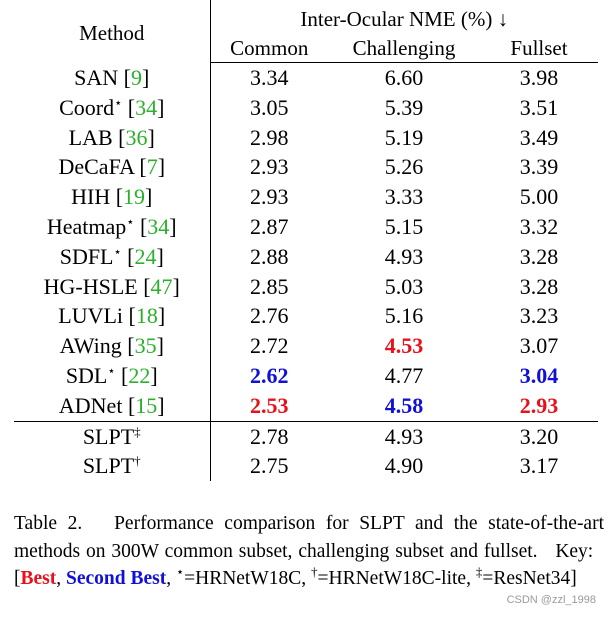 The height and width of the screenshot is (620, 610). I want to click on caption-ddagger-mark: ‡, so click(479, 571).